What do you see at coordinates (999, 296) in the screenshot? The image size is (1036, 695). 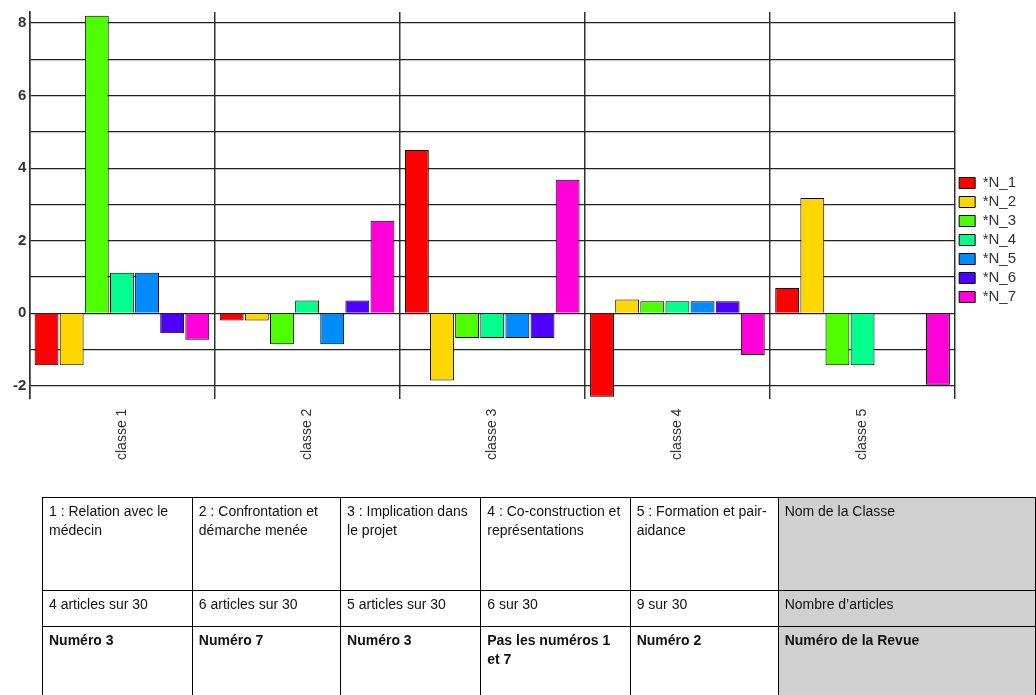 I see `legend-label: *N_7` at bounding box center [999, 296].